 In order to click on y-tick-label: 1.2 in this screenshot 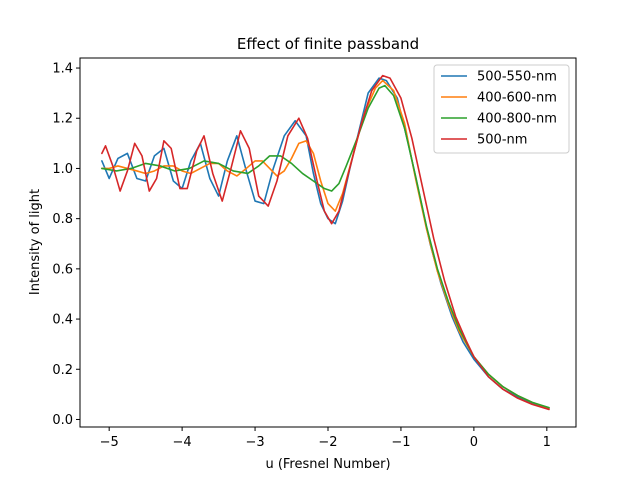, I will do `click(62, 119)`.